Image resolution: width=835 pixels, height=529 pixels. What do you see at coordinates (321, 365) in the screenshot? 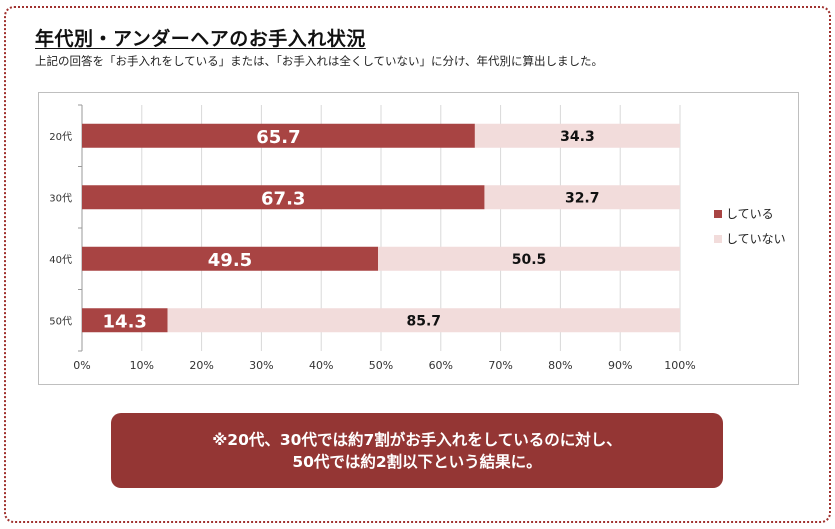
I see `x-tick-label: 40%` at bounding box center [321, 365].